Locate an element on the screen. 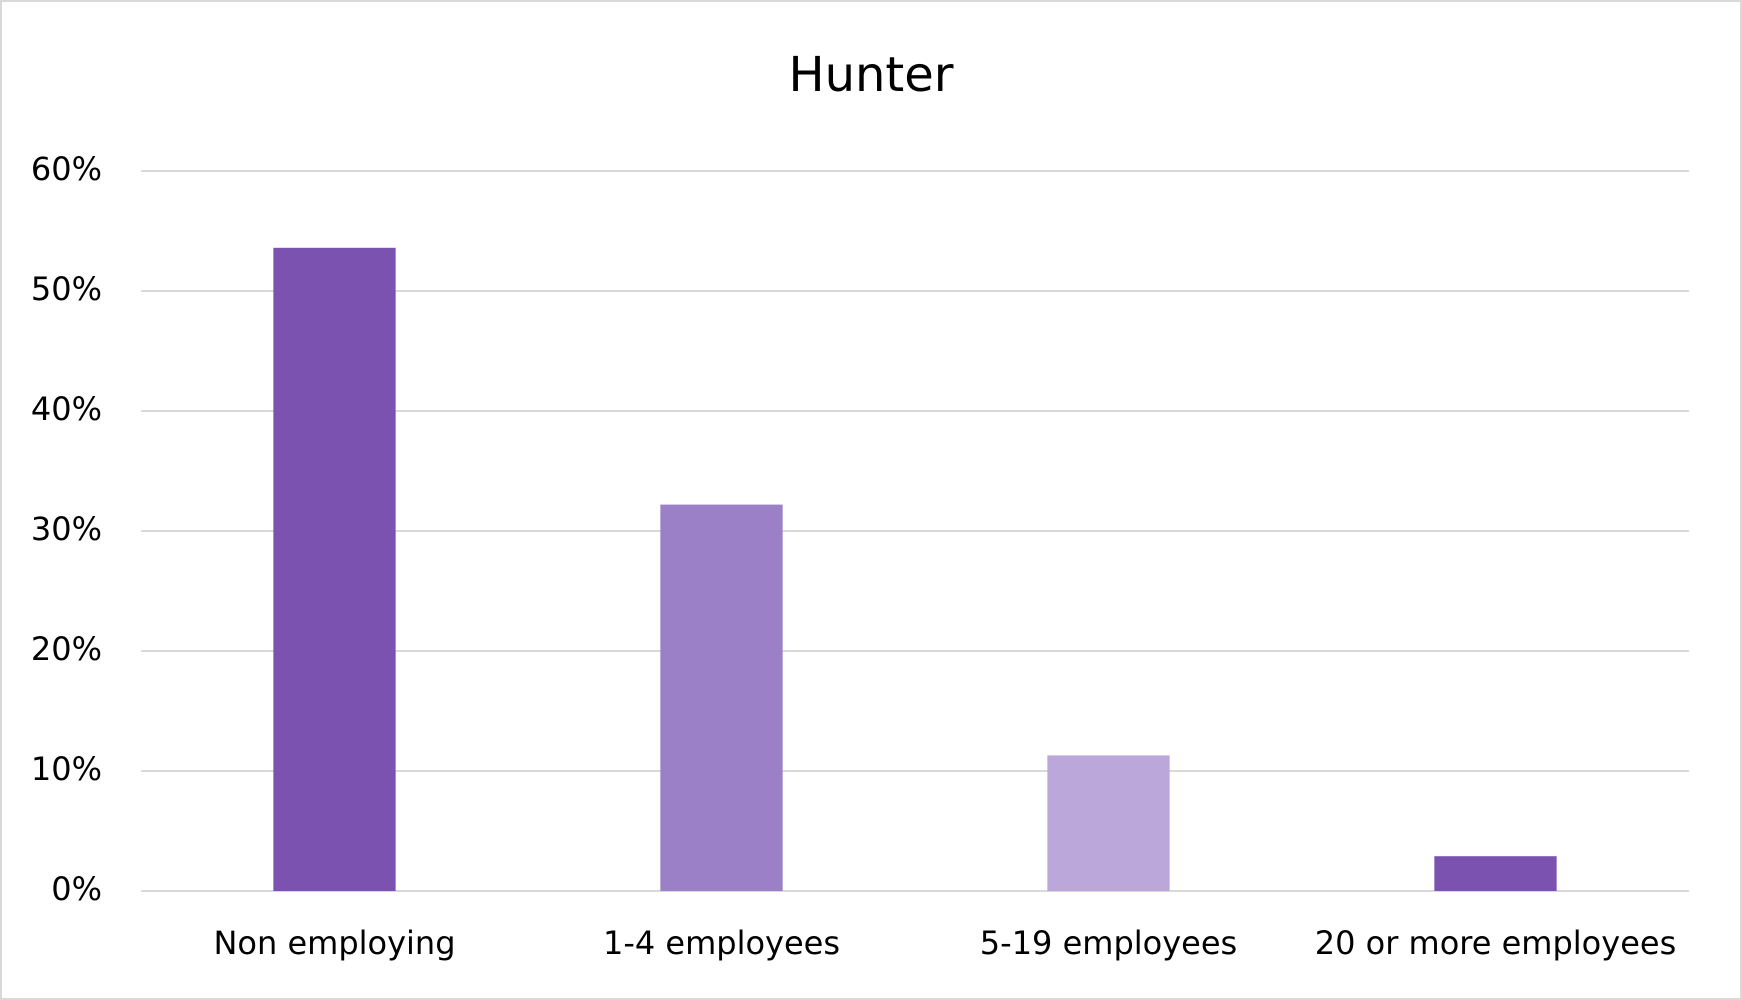  y-tick-label: 30% is located at coordinates (66, 529).